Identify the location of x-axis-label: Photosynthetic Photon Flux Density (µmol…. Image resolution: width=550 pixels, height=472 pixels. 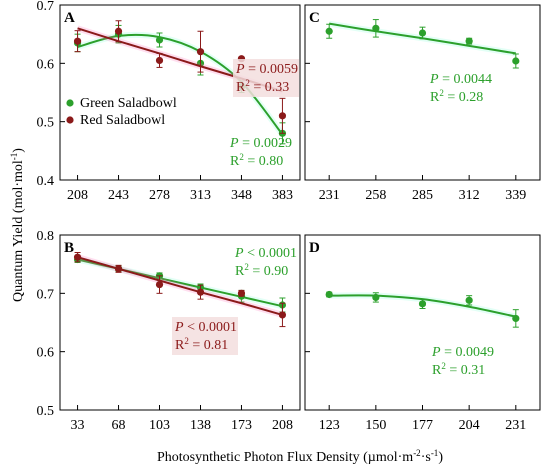
(300, 456).